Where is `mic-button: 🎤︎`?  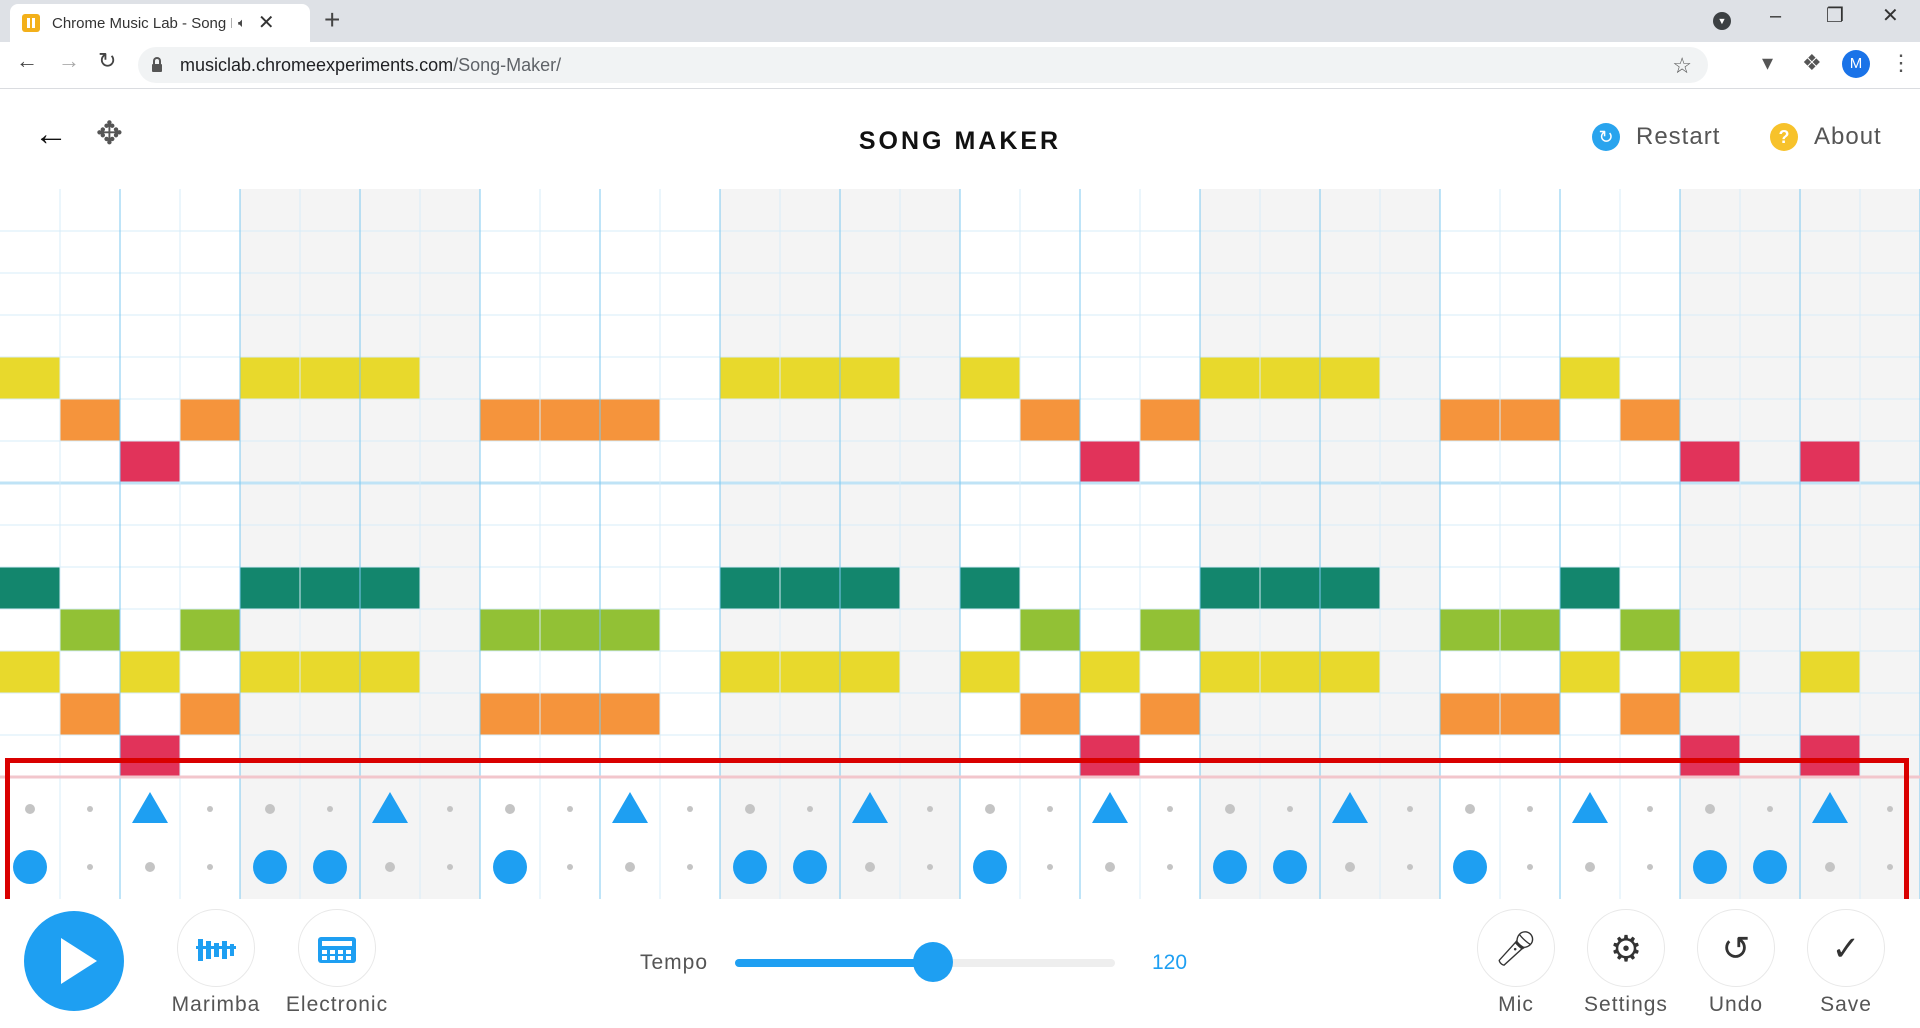
mic-button: 🎤︎ is located at coordinates (1516, 948).